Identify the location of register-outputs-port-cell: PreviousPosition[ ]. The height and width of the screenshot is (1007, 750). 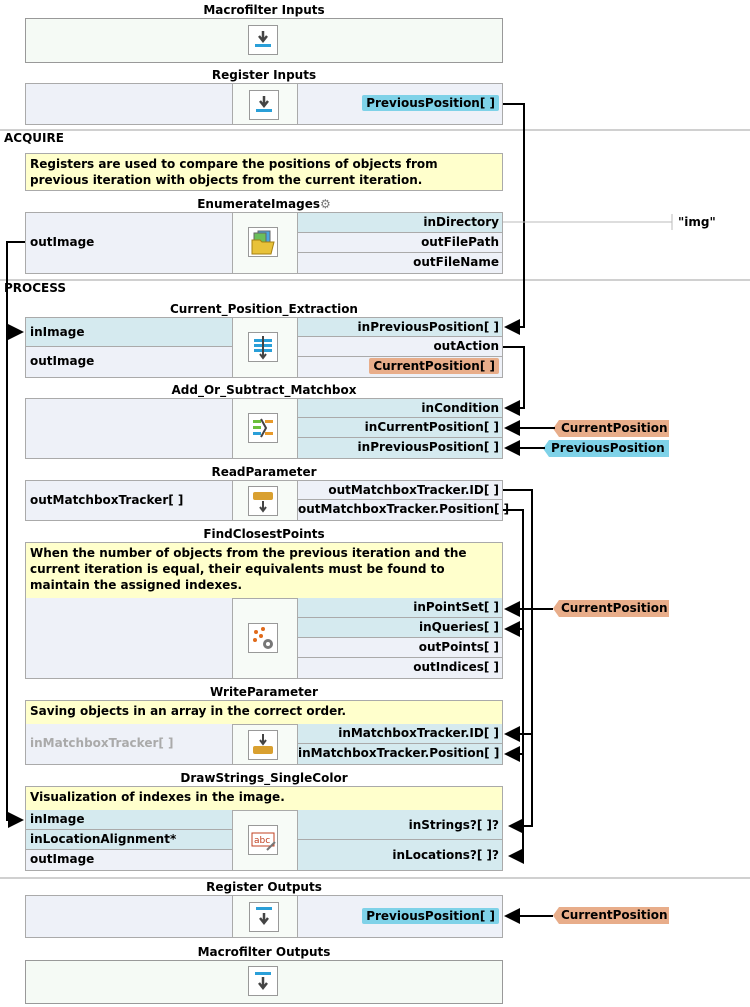
(400, 916).